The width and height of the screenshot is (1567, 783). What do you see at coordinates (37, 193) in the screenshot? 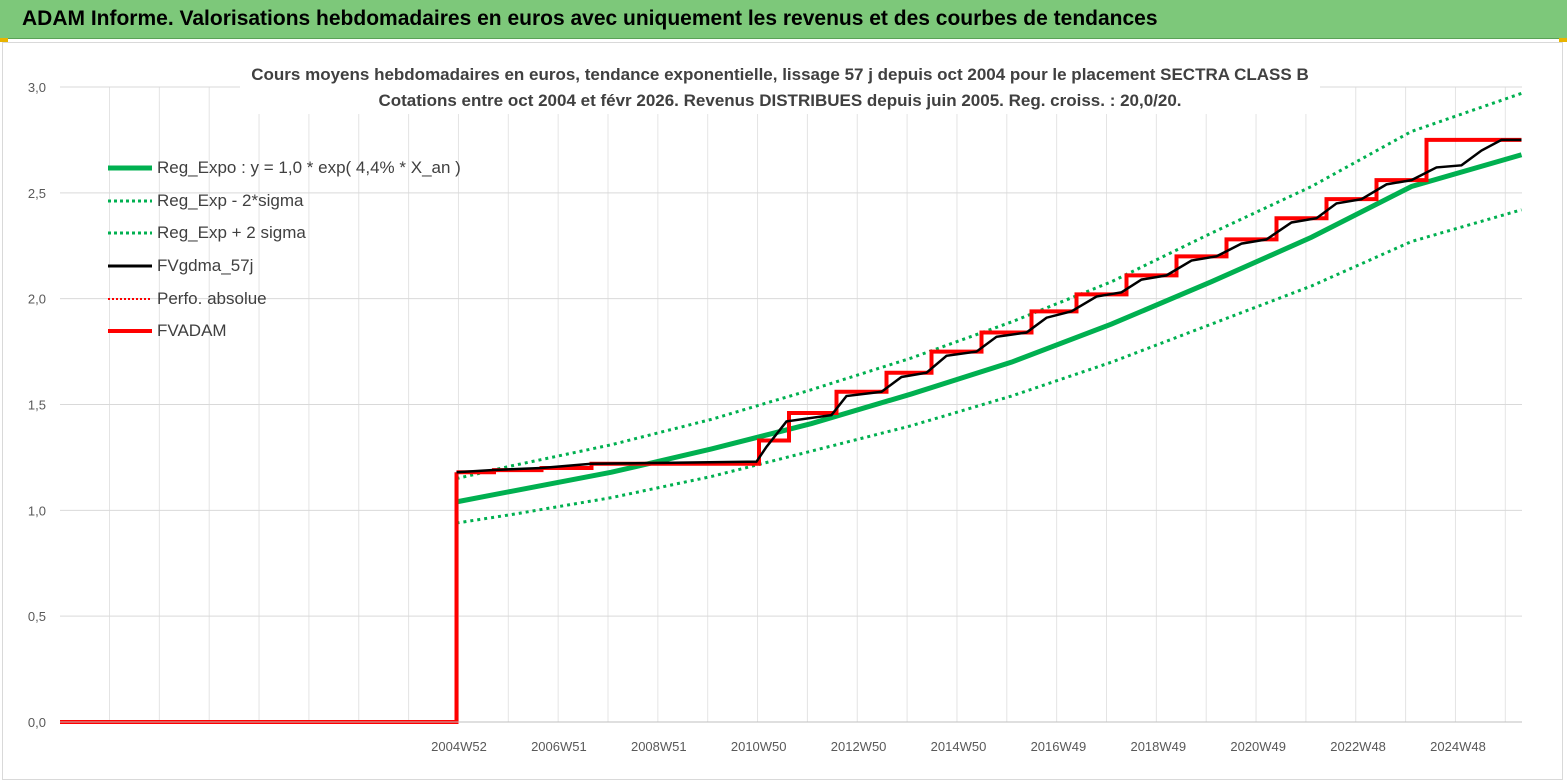
I see `y-tick-label: 2,5` at bounding box center [37, 193].